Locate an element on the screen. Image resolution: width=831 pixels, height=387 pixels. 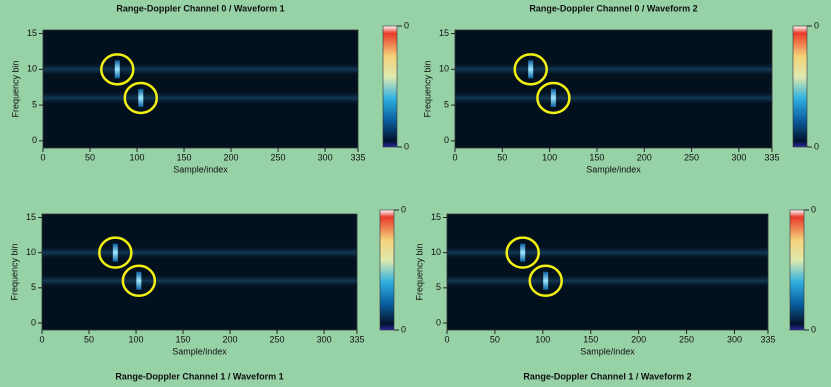
panel-title: Range-Doppler Channel 0 / Waveform 2 is located at coordinates (613, 8).